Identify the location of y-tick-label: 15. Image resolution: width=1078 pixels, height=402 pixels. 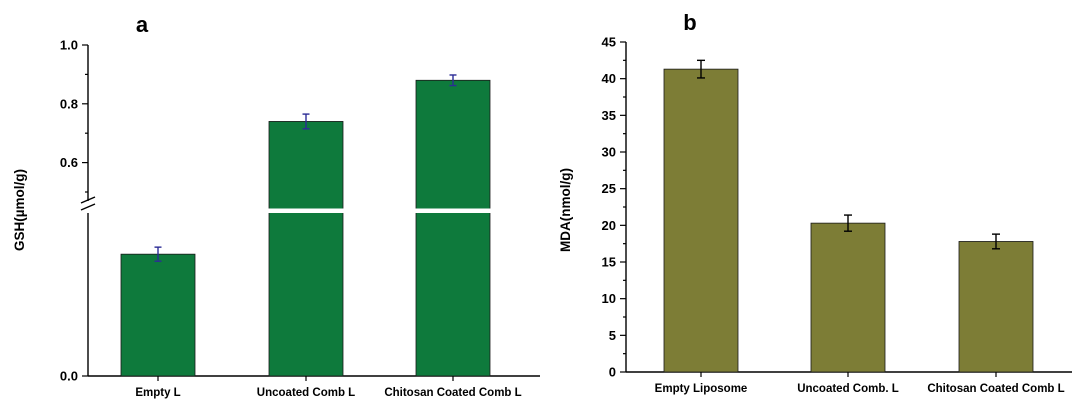
(609, 262).